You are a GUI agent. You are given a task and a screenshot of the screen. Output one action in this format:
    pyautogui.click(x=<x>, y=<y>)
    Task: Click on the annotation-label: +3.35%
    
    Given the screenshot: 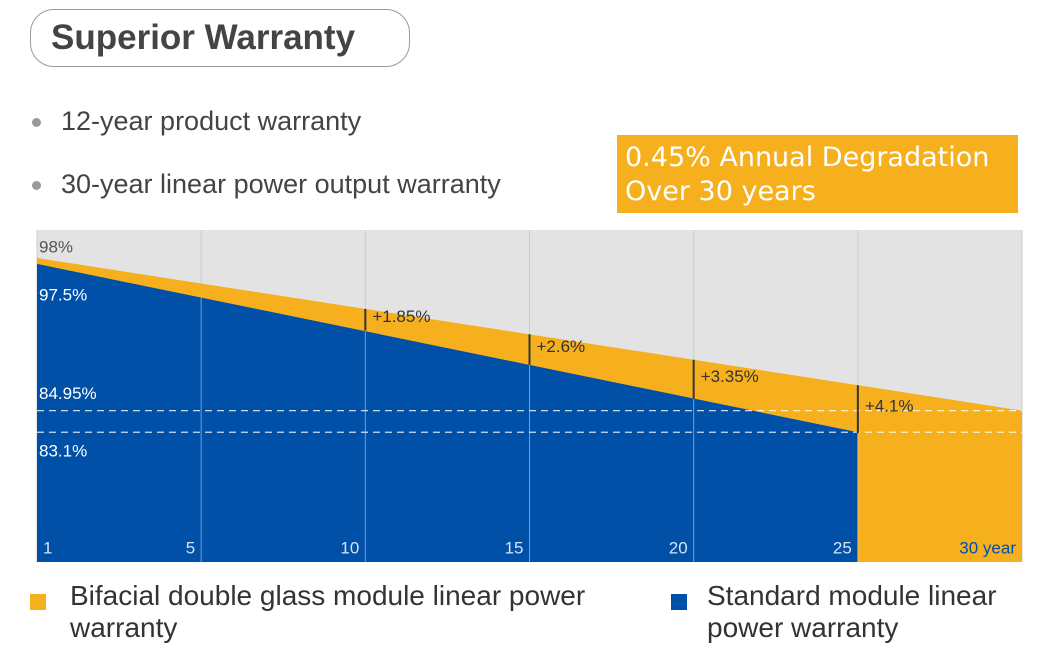 What is the action you would take?
    pyautogui.click(x=730, y=376)
    